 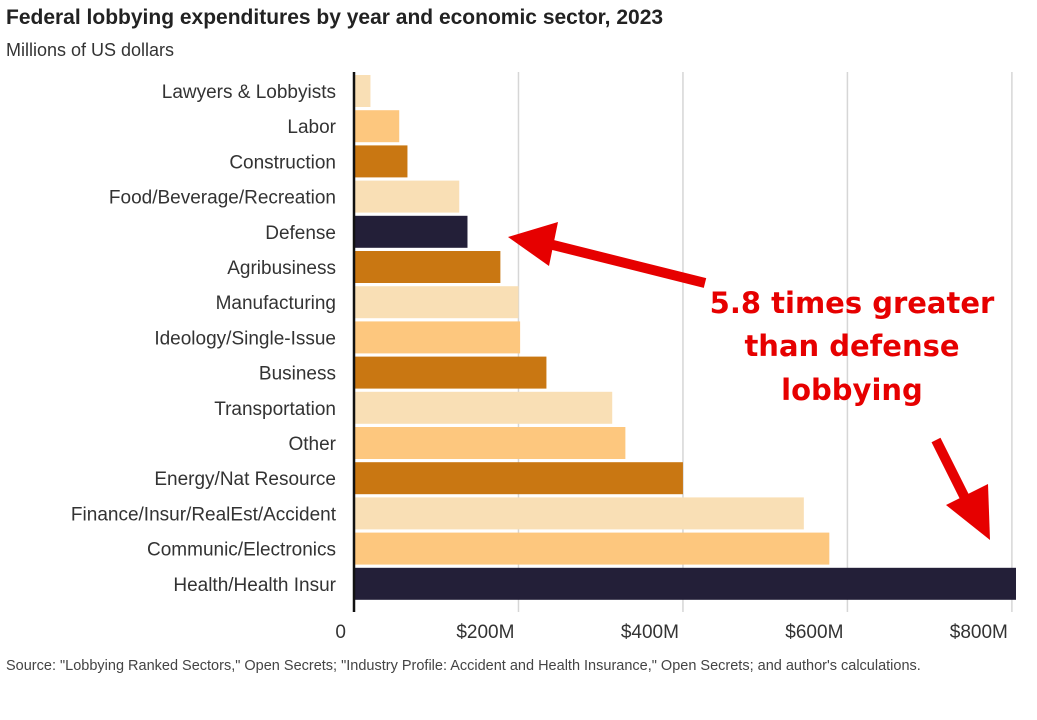 What do you see at coordinates (312, 444) in the screenshot?
I see `category-label: Other` at bounding box center [312, 444].